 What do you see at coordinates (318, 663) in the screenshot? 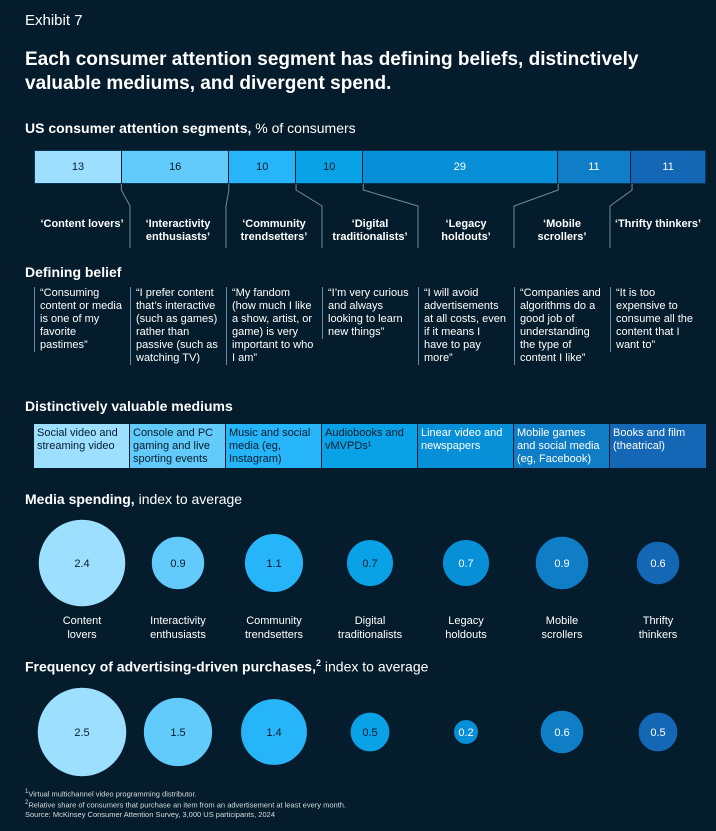
I see `frequency-heading-sup: 2` at bounding box center [318, 663].